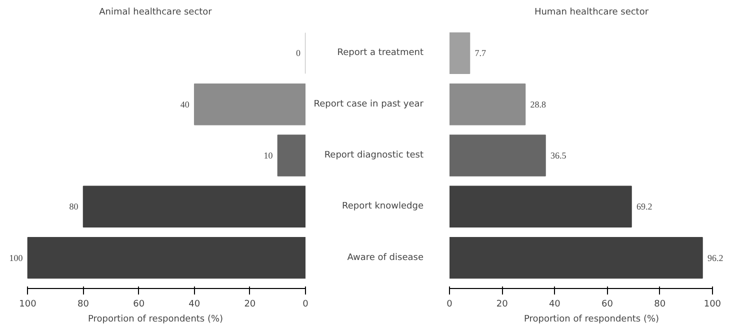 The width and height of the screenshot is (738, 327). Describe the element at coordinates (715, 257) in the screenshot. I see `data-label: 96.2` at that location.